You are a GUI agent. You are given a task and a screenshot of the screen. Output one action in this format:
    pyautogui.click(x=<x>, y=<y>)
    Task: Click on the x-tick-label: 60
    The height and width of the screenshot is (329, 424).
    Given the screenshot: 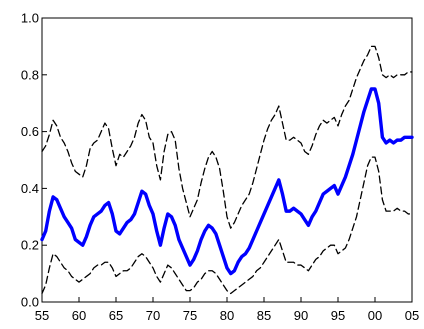 What is the action you would take?
    pyautogui.click(x=79, y=315)
    